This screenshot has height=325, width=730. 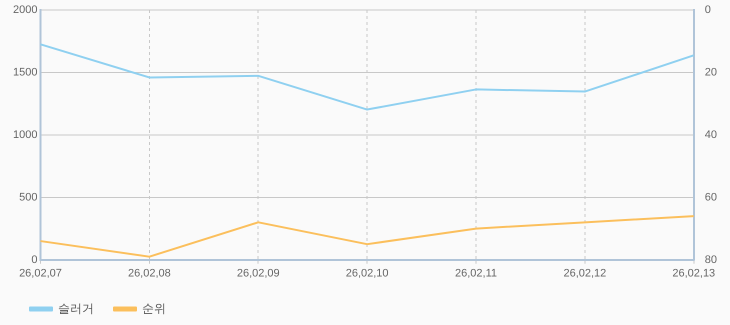 What do you see at coordinates (149, 273) in the screenshot?
I see `x-tick-label: 26,02,08` at bounding box center [149, 273].